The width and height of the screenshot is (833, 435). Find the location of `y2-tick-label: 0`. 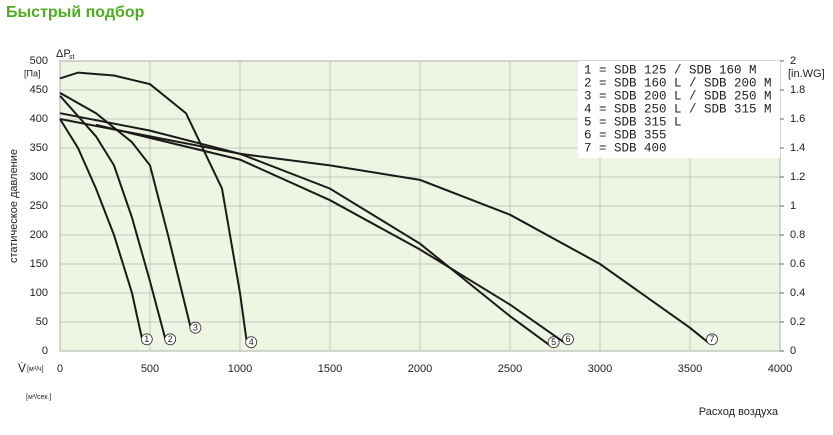

y2-tick-label: 0 is located at coordinates (793, 351).